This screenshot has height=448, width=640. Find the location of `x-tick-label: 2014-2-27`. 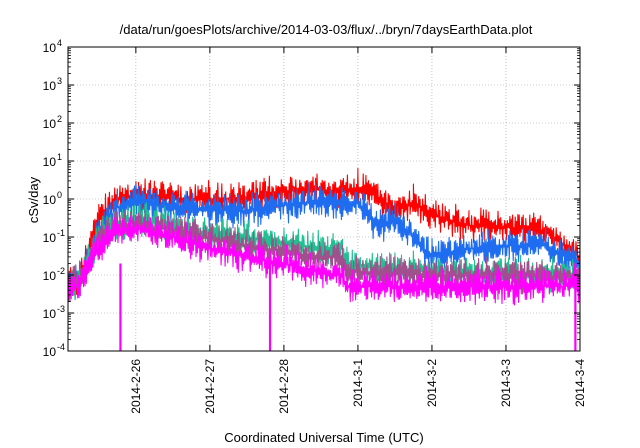

x-tick-label: 2014-2-27 is located at coordinates (210, 386).